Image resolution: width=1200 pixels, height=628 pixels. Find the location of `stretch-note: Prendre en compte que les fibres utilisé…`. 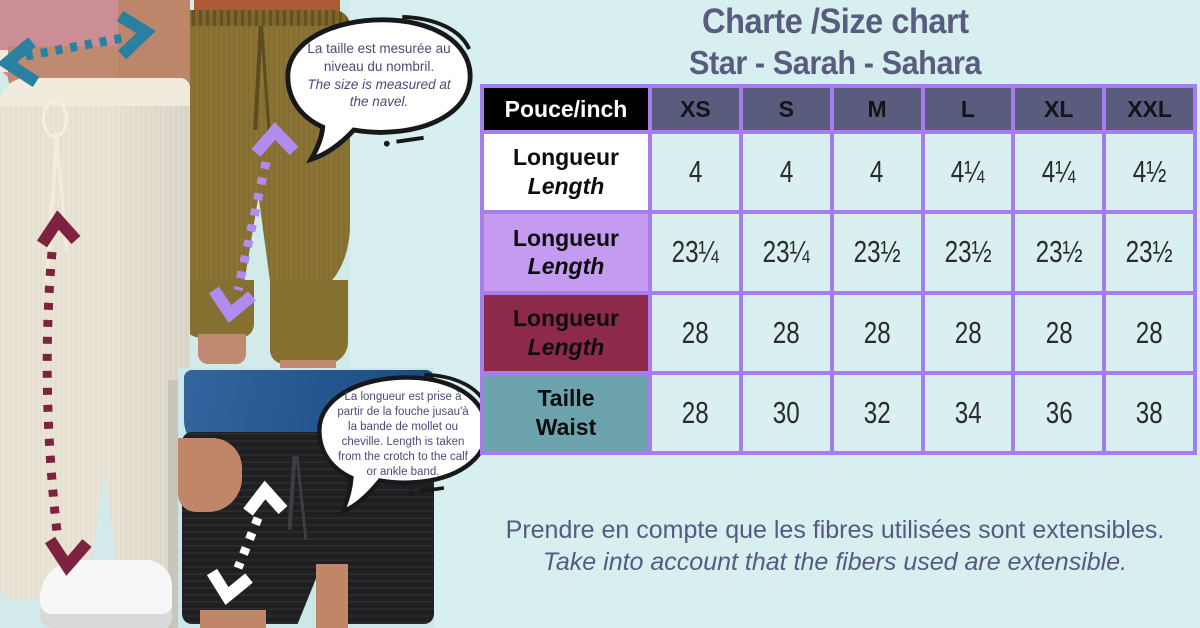

stretch-note: Prendre en compte que les fibres utilisé… is located at coordinates (835, 546).